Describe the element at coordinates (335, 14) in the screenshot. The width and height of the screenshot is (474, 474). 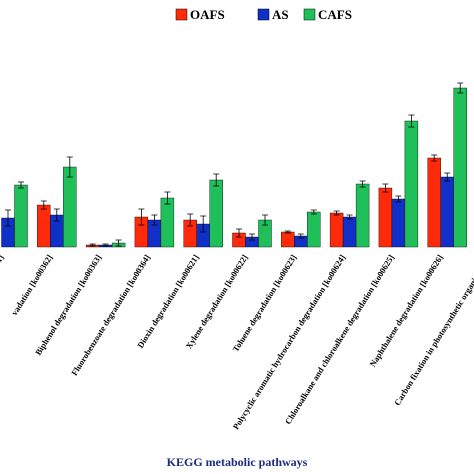
I see `legend-label: CAFS` at that location.